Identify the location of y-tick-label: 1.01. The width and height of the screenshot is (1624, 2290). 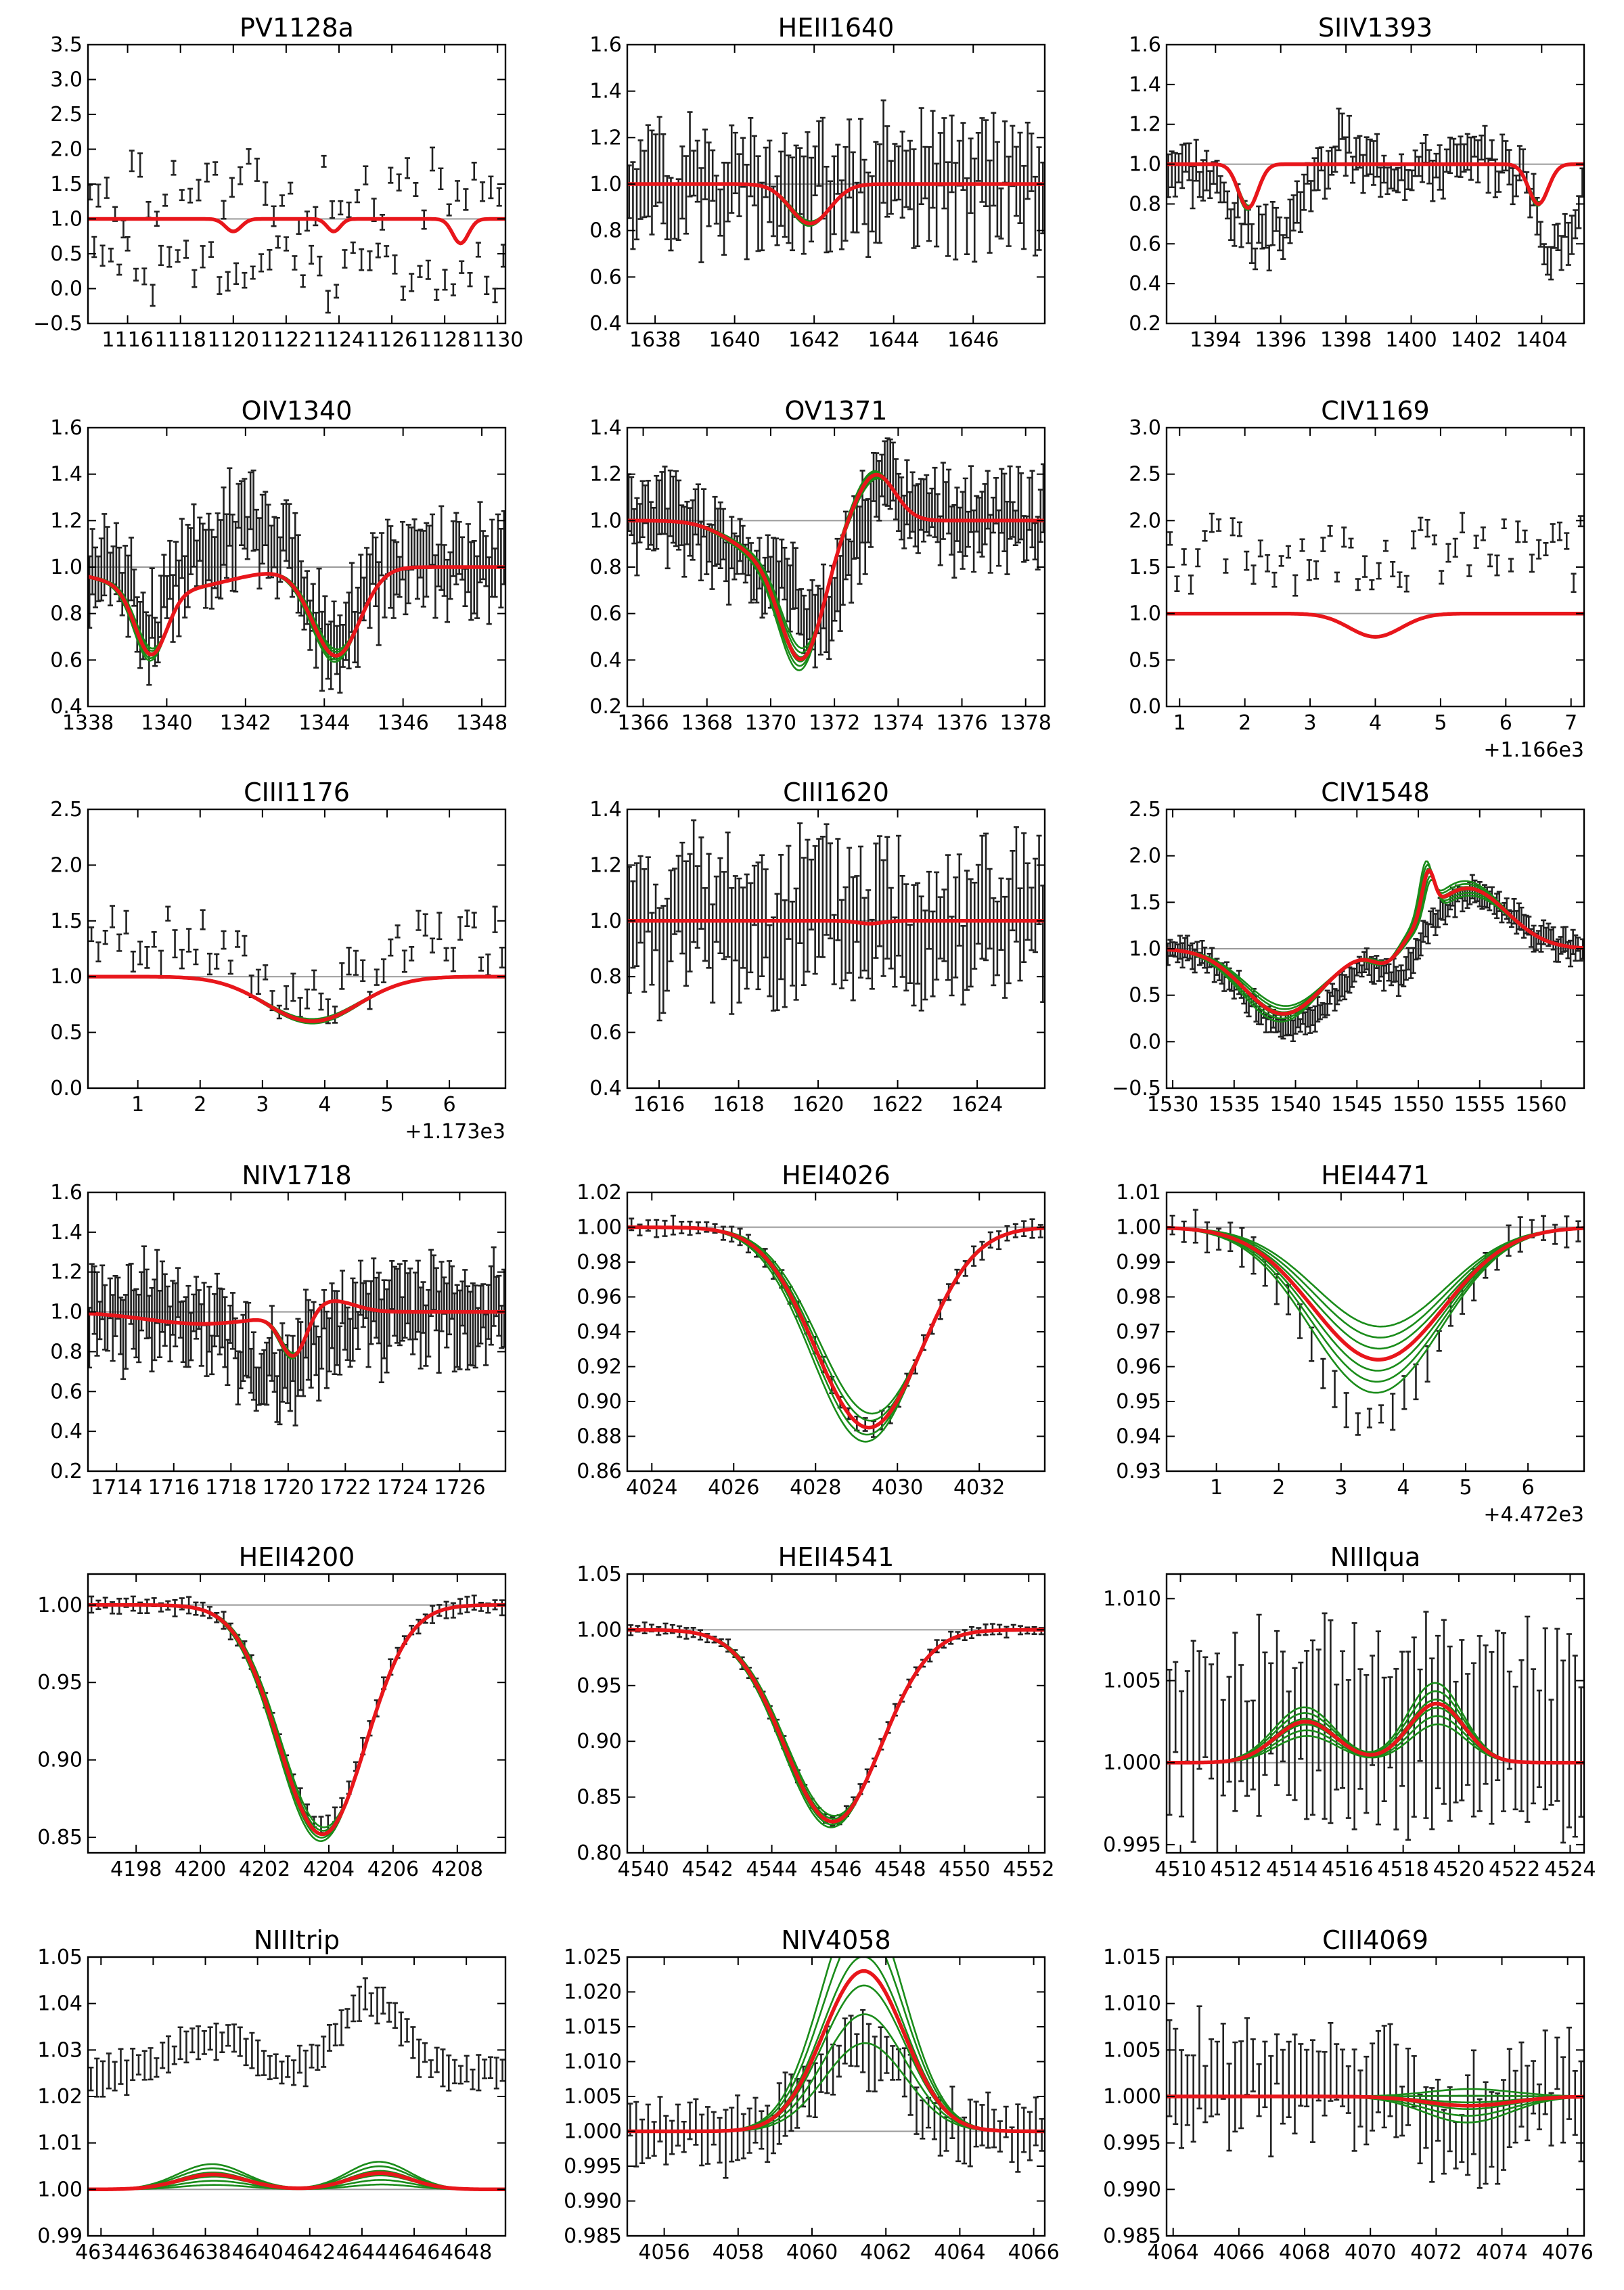
(60, 2143).